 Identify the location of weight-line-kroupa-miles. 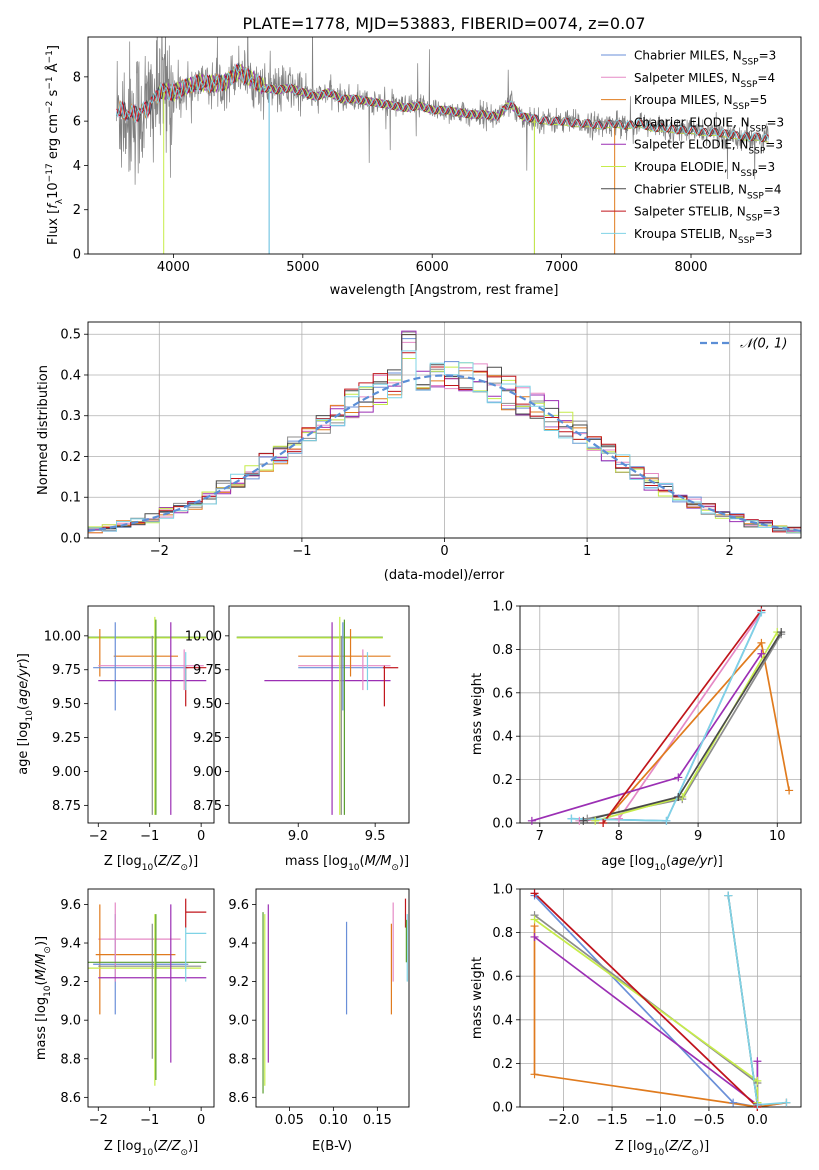
(696, 732).